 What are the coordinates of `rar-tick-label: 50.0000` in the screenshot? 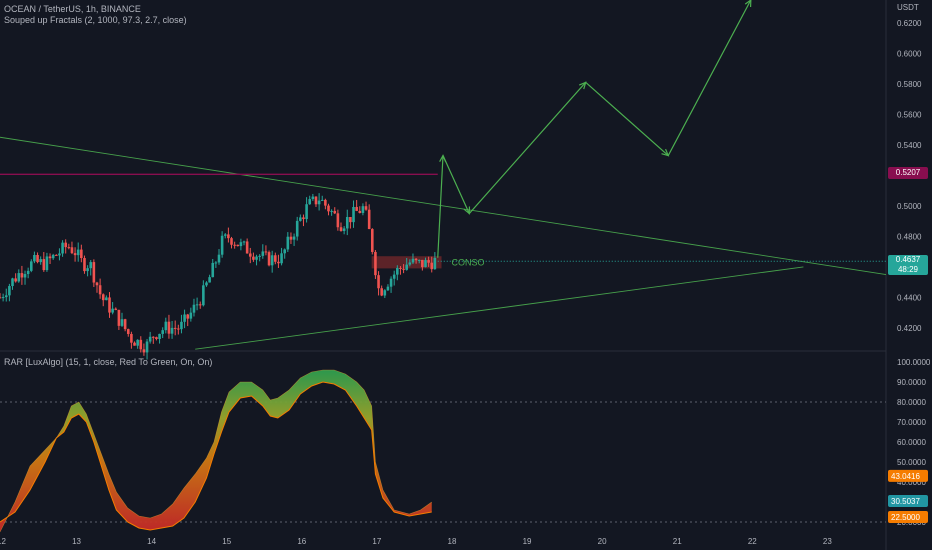 It's located at (911, 462).